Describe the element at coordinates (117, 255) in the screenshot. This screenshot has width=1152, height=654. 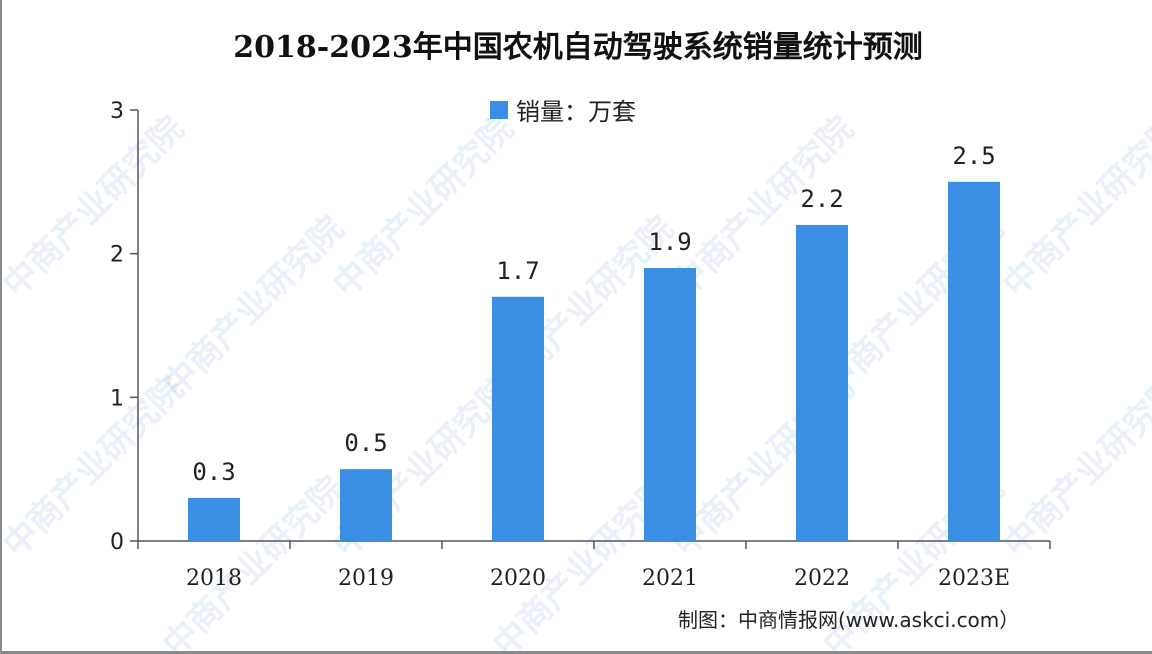
I see `y-tick-label: 2` at that location.